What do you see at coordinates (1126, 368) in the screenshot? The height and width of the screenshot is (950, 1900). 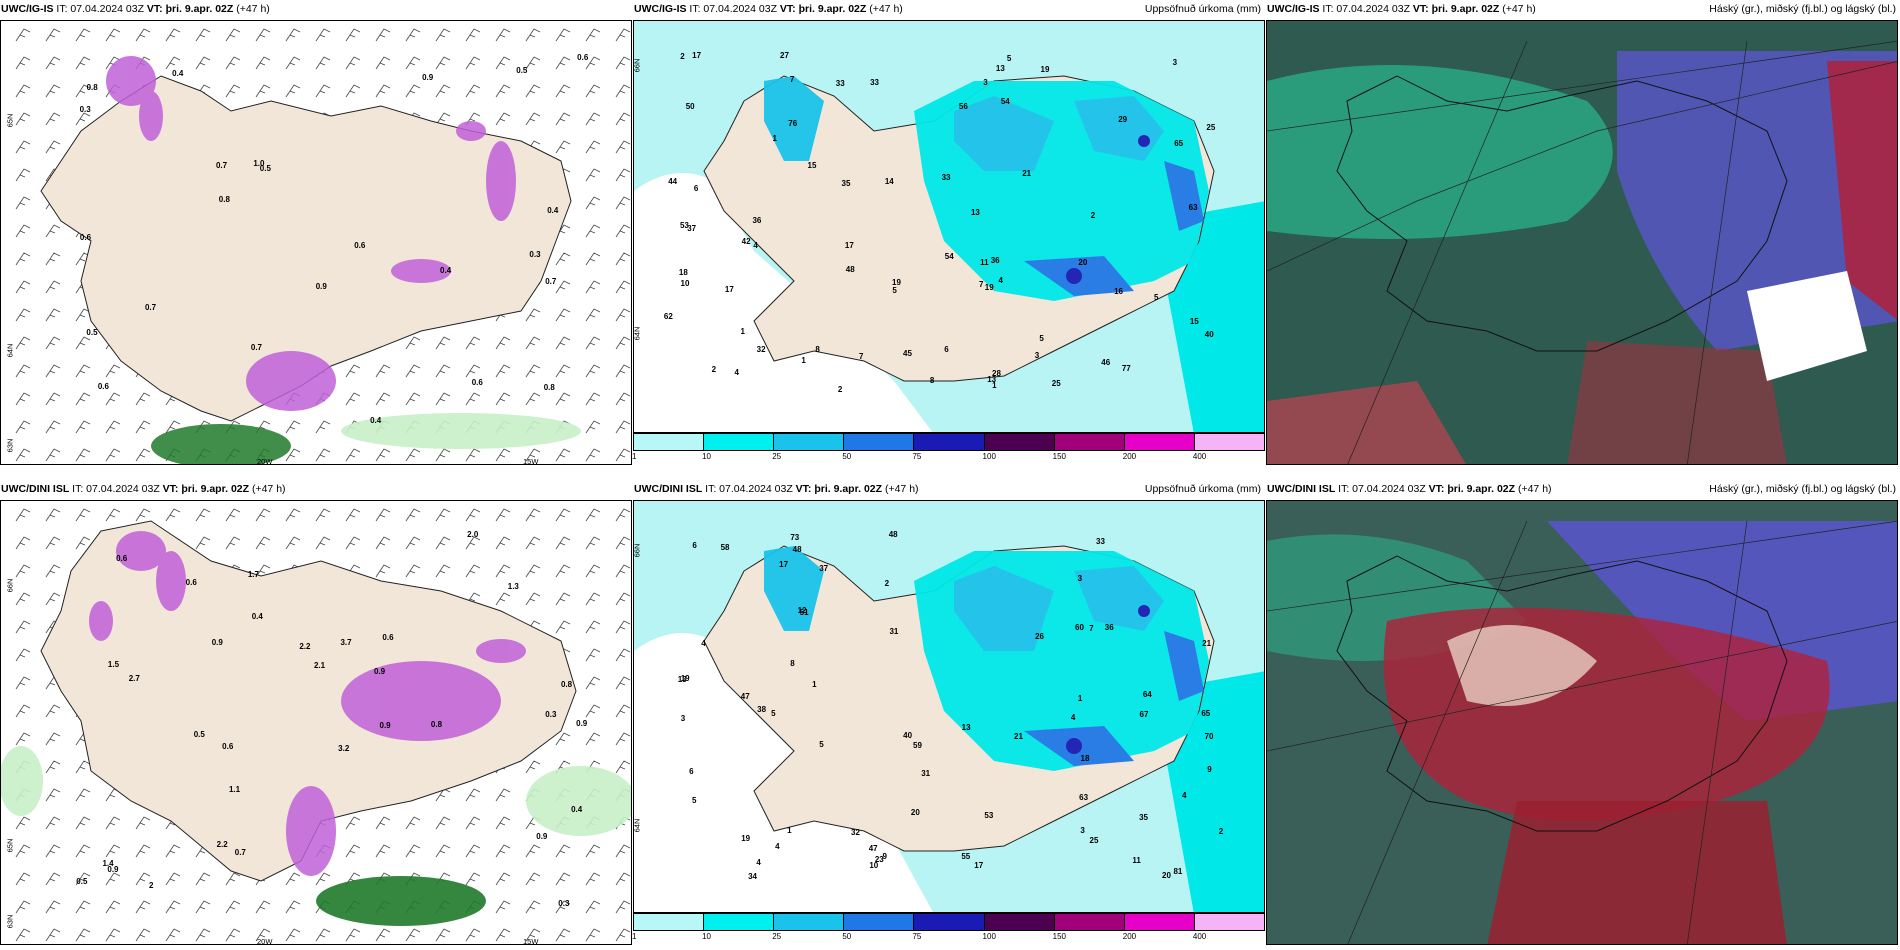 I see `map-value-label: 77` at bounding box center [1126, 368].